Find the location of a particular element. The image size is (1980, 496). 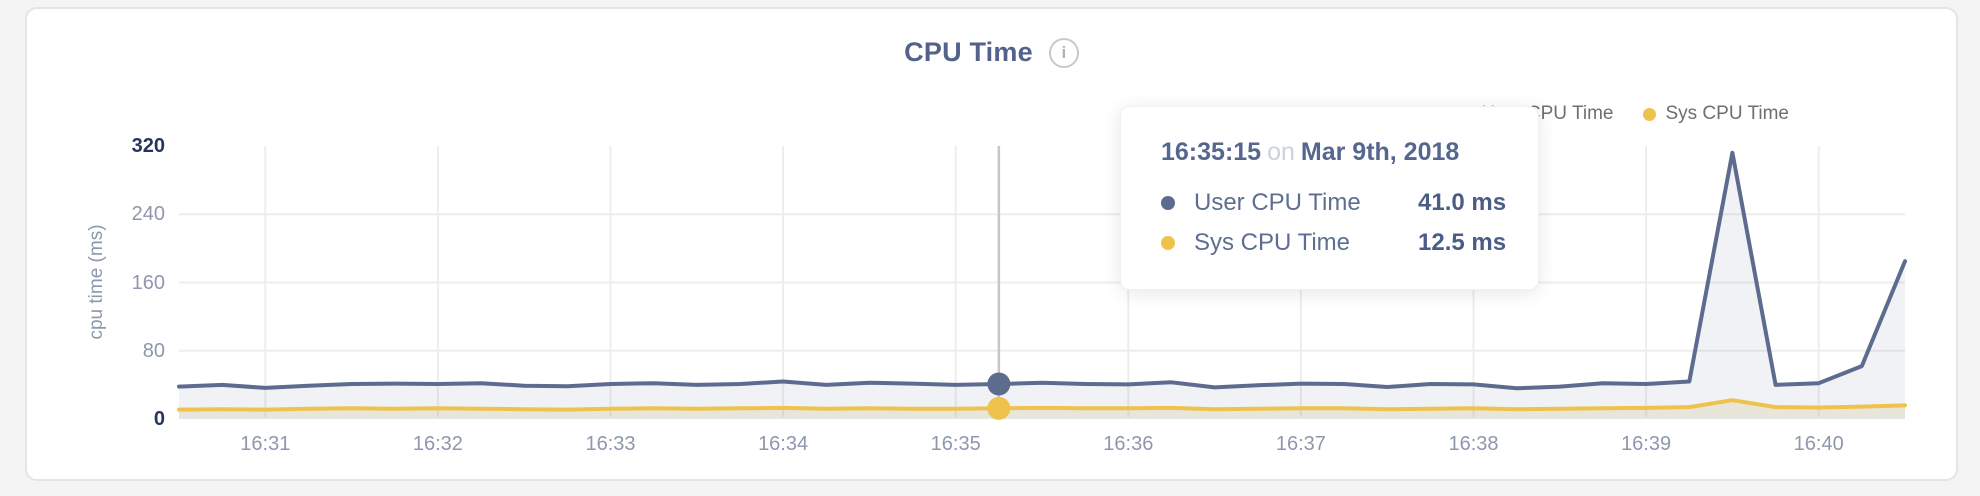

tooltip-row-sys-cpu-time: Sys CPU Time 12.5 ms is located at coordinates (1335, 243).